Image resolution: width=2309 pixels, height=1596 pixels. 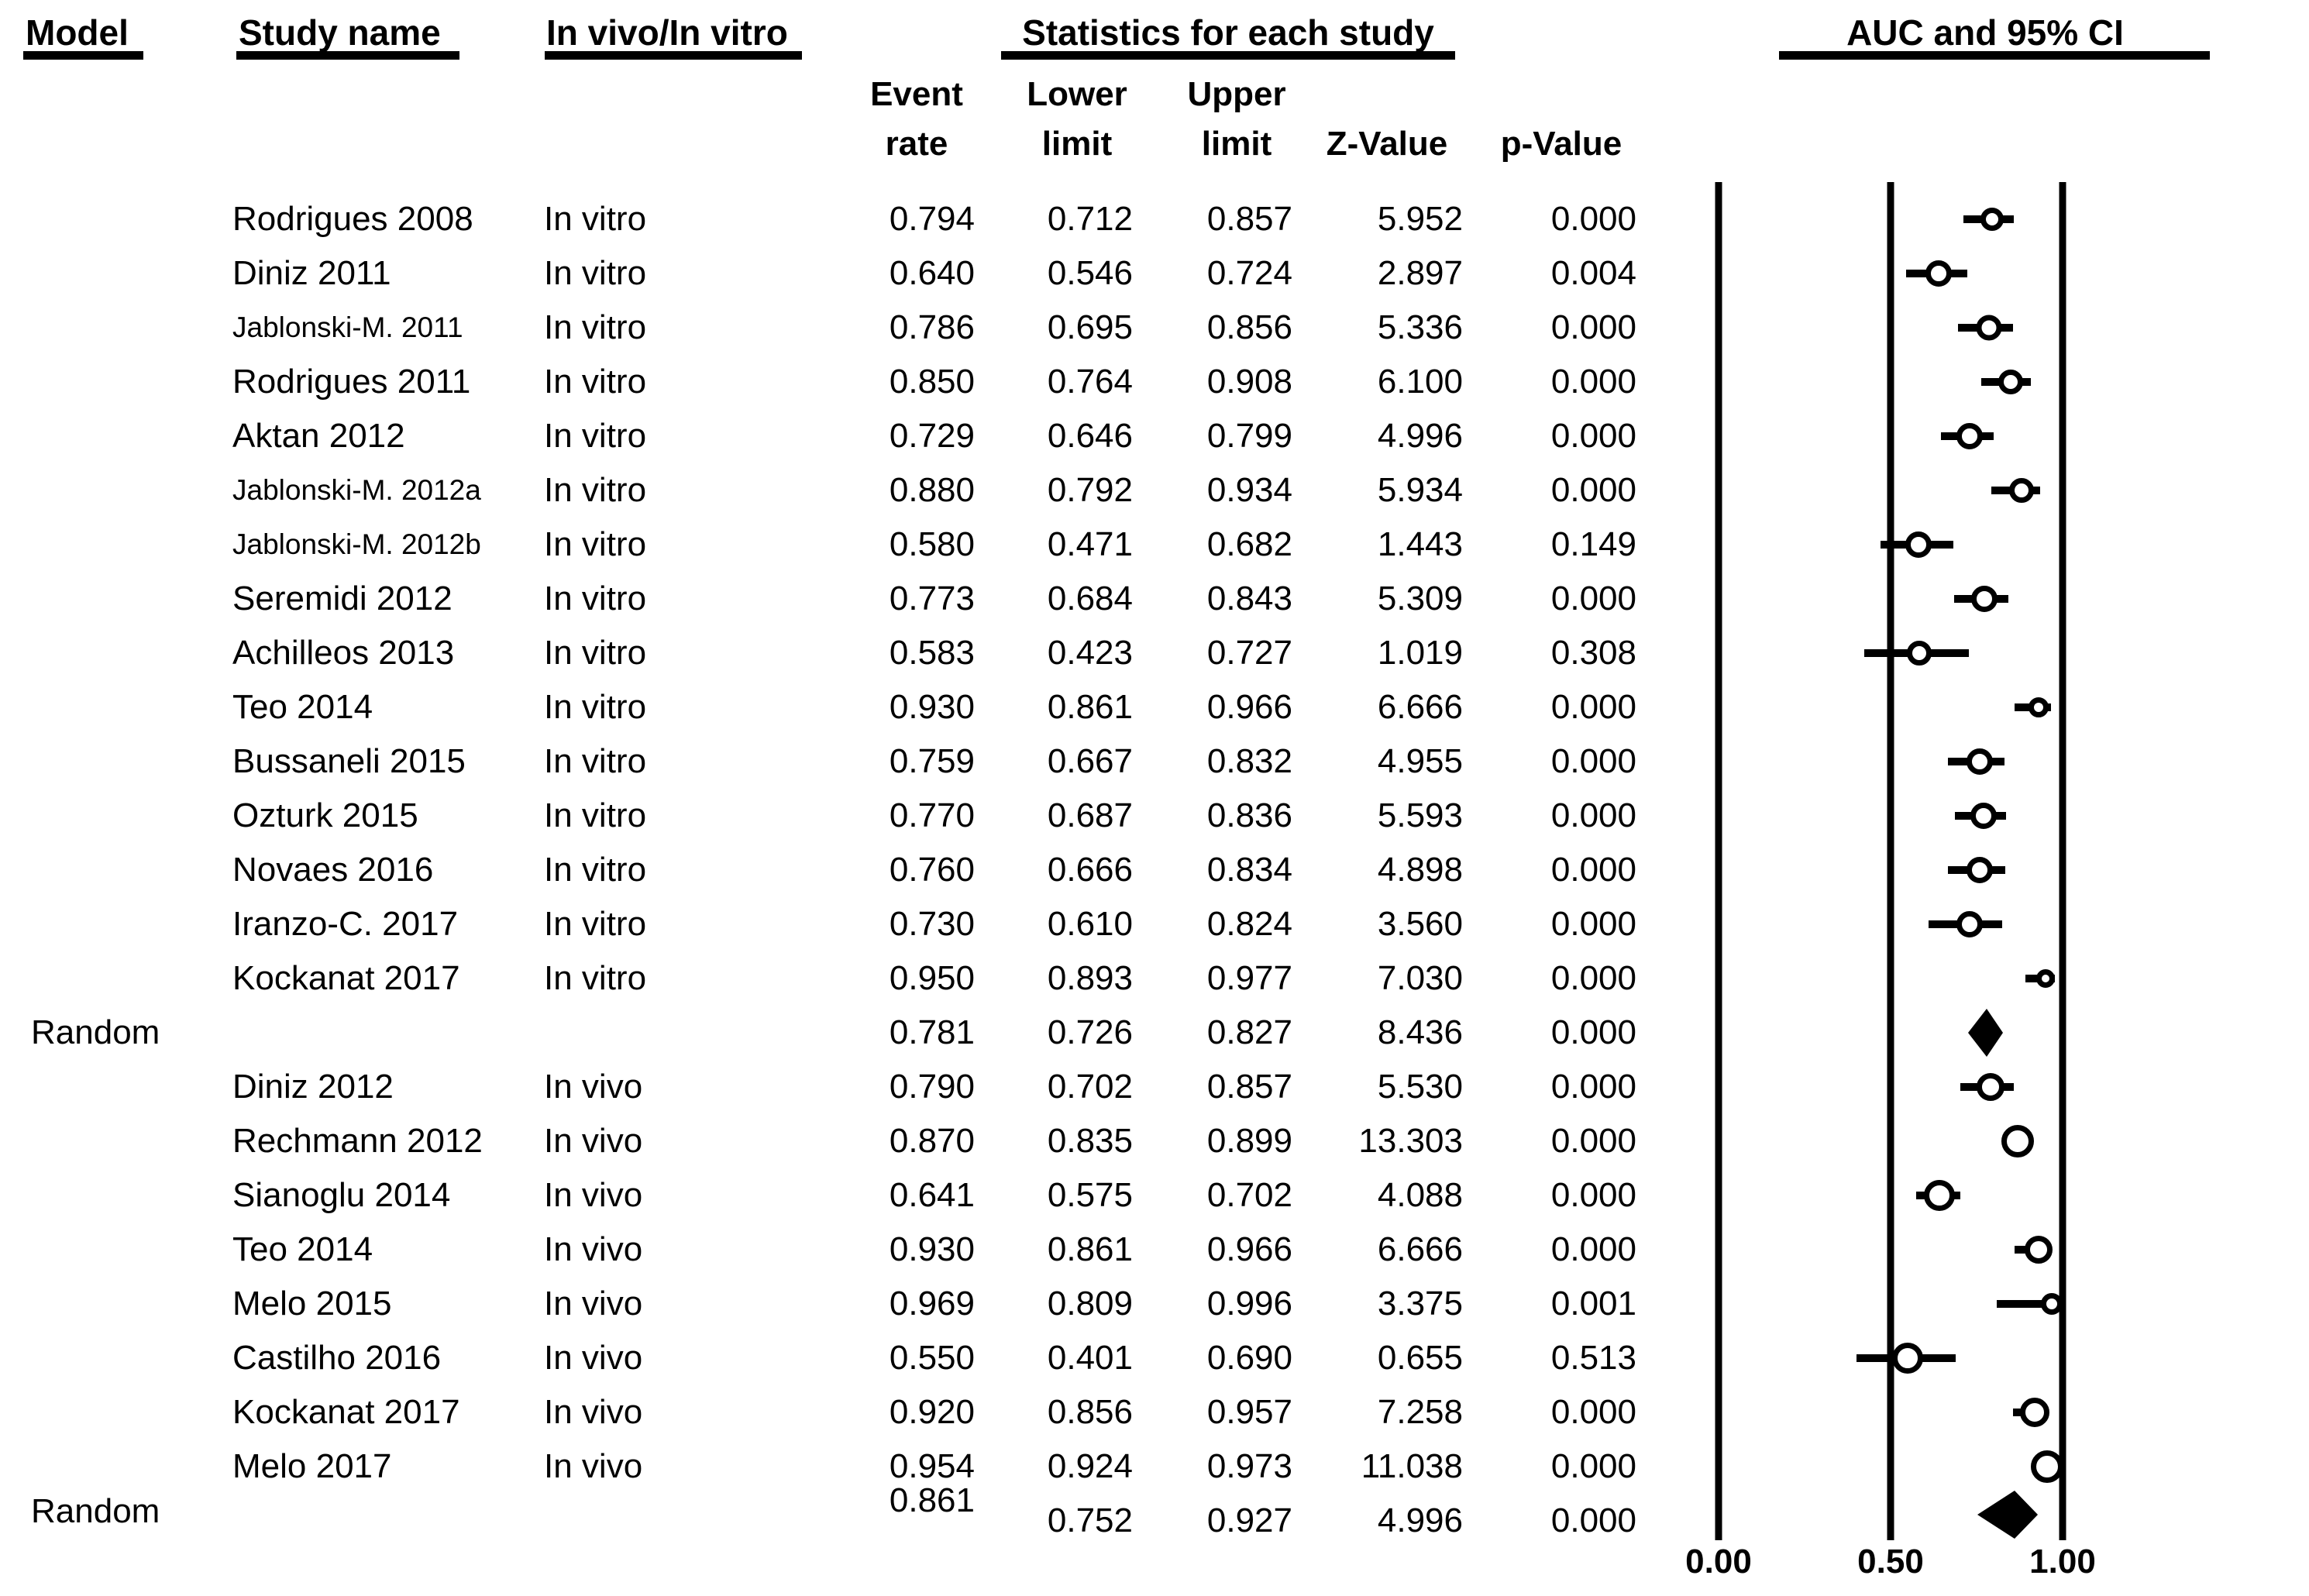 I want to click on axis-tick-label: 0.50, so click(x=1890, y=1562).